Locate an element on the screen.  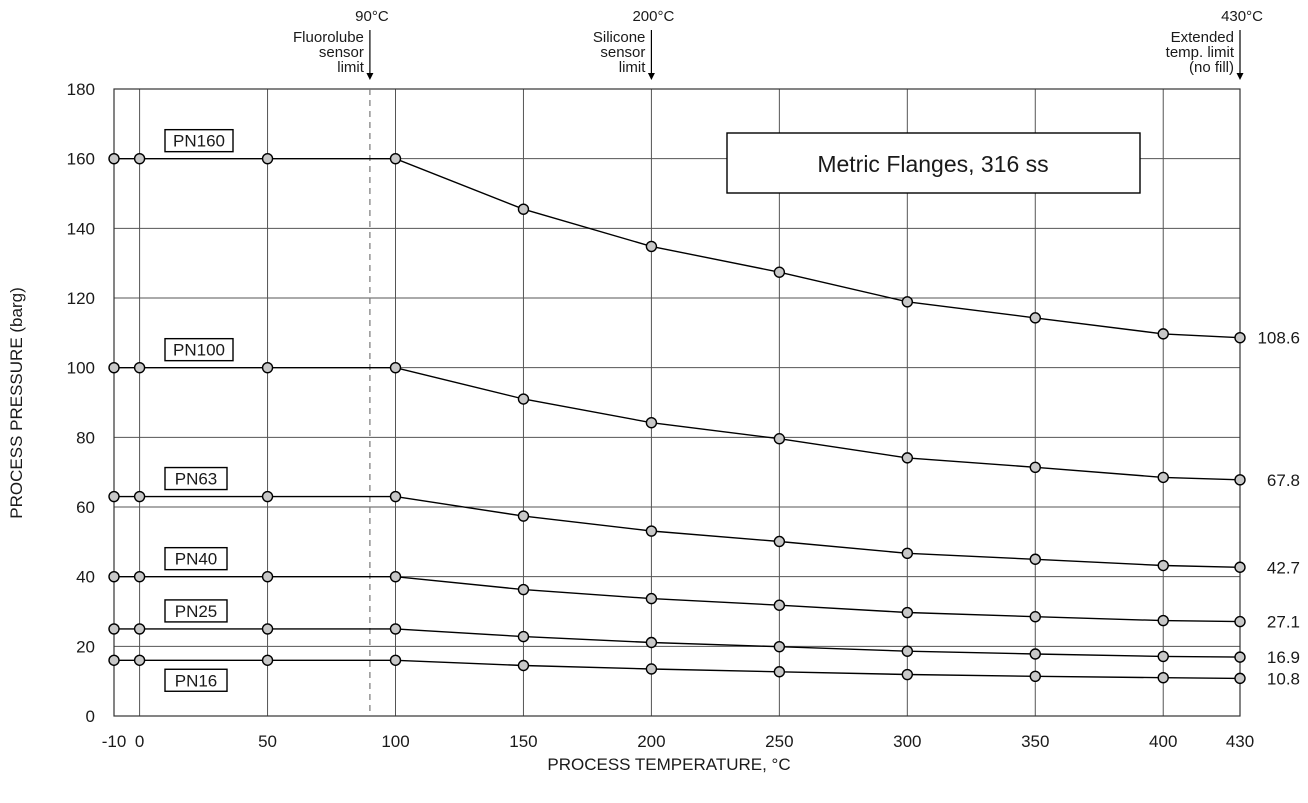
y-tick-label: 80 is located at coordinates (85, 437).